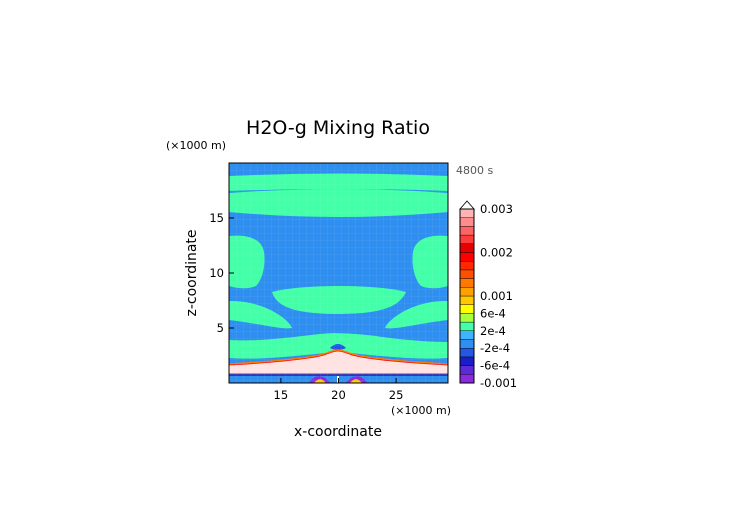  What do you see at coordinates (281, 395) in the screenshot?
I see `x-tick-label-0: 15` at bounding box center [281, 395].